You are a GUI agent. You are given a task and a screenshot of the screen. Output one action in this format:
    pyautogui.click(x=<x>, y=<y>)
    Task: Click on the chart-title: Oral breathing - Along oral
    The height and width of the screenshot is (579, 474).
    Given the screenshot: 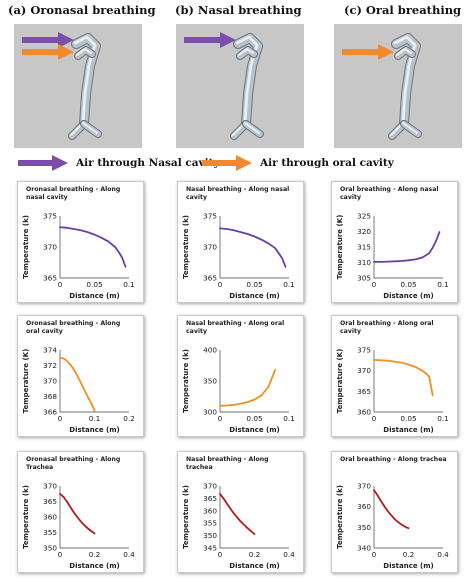 What is the action you would take?
    pyautogui.click(x=387, y=323)
    